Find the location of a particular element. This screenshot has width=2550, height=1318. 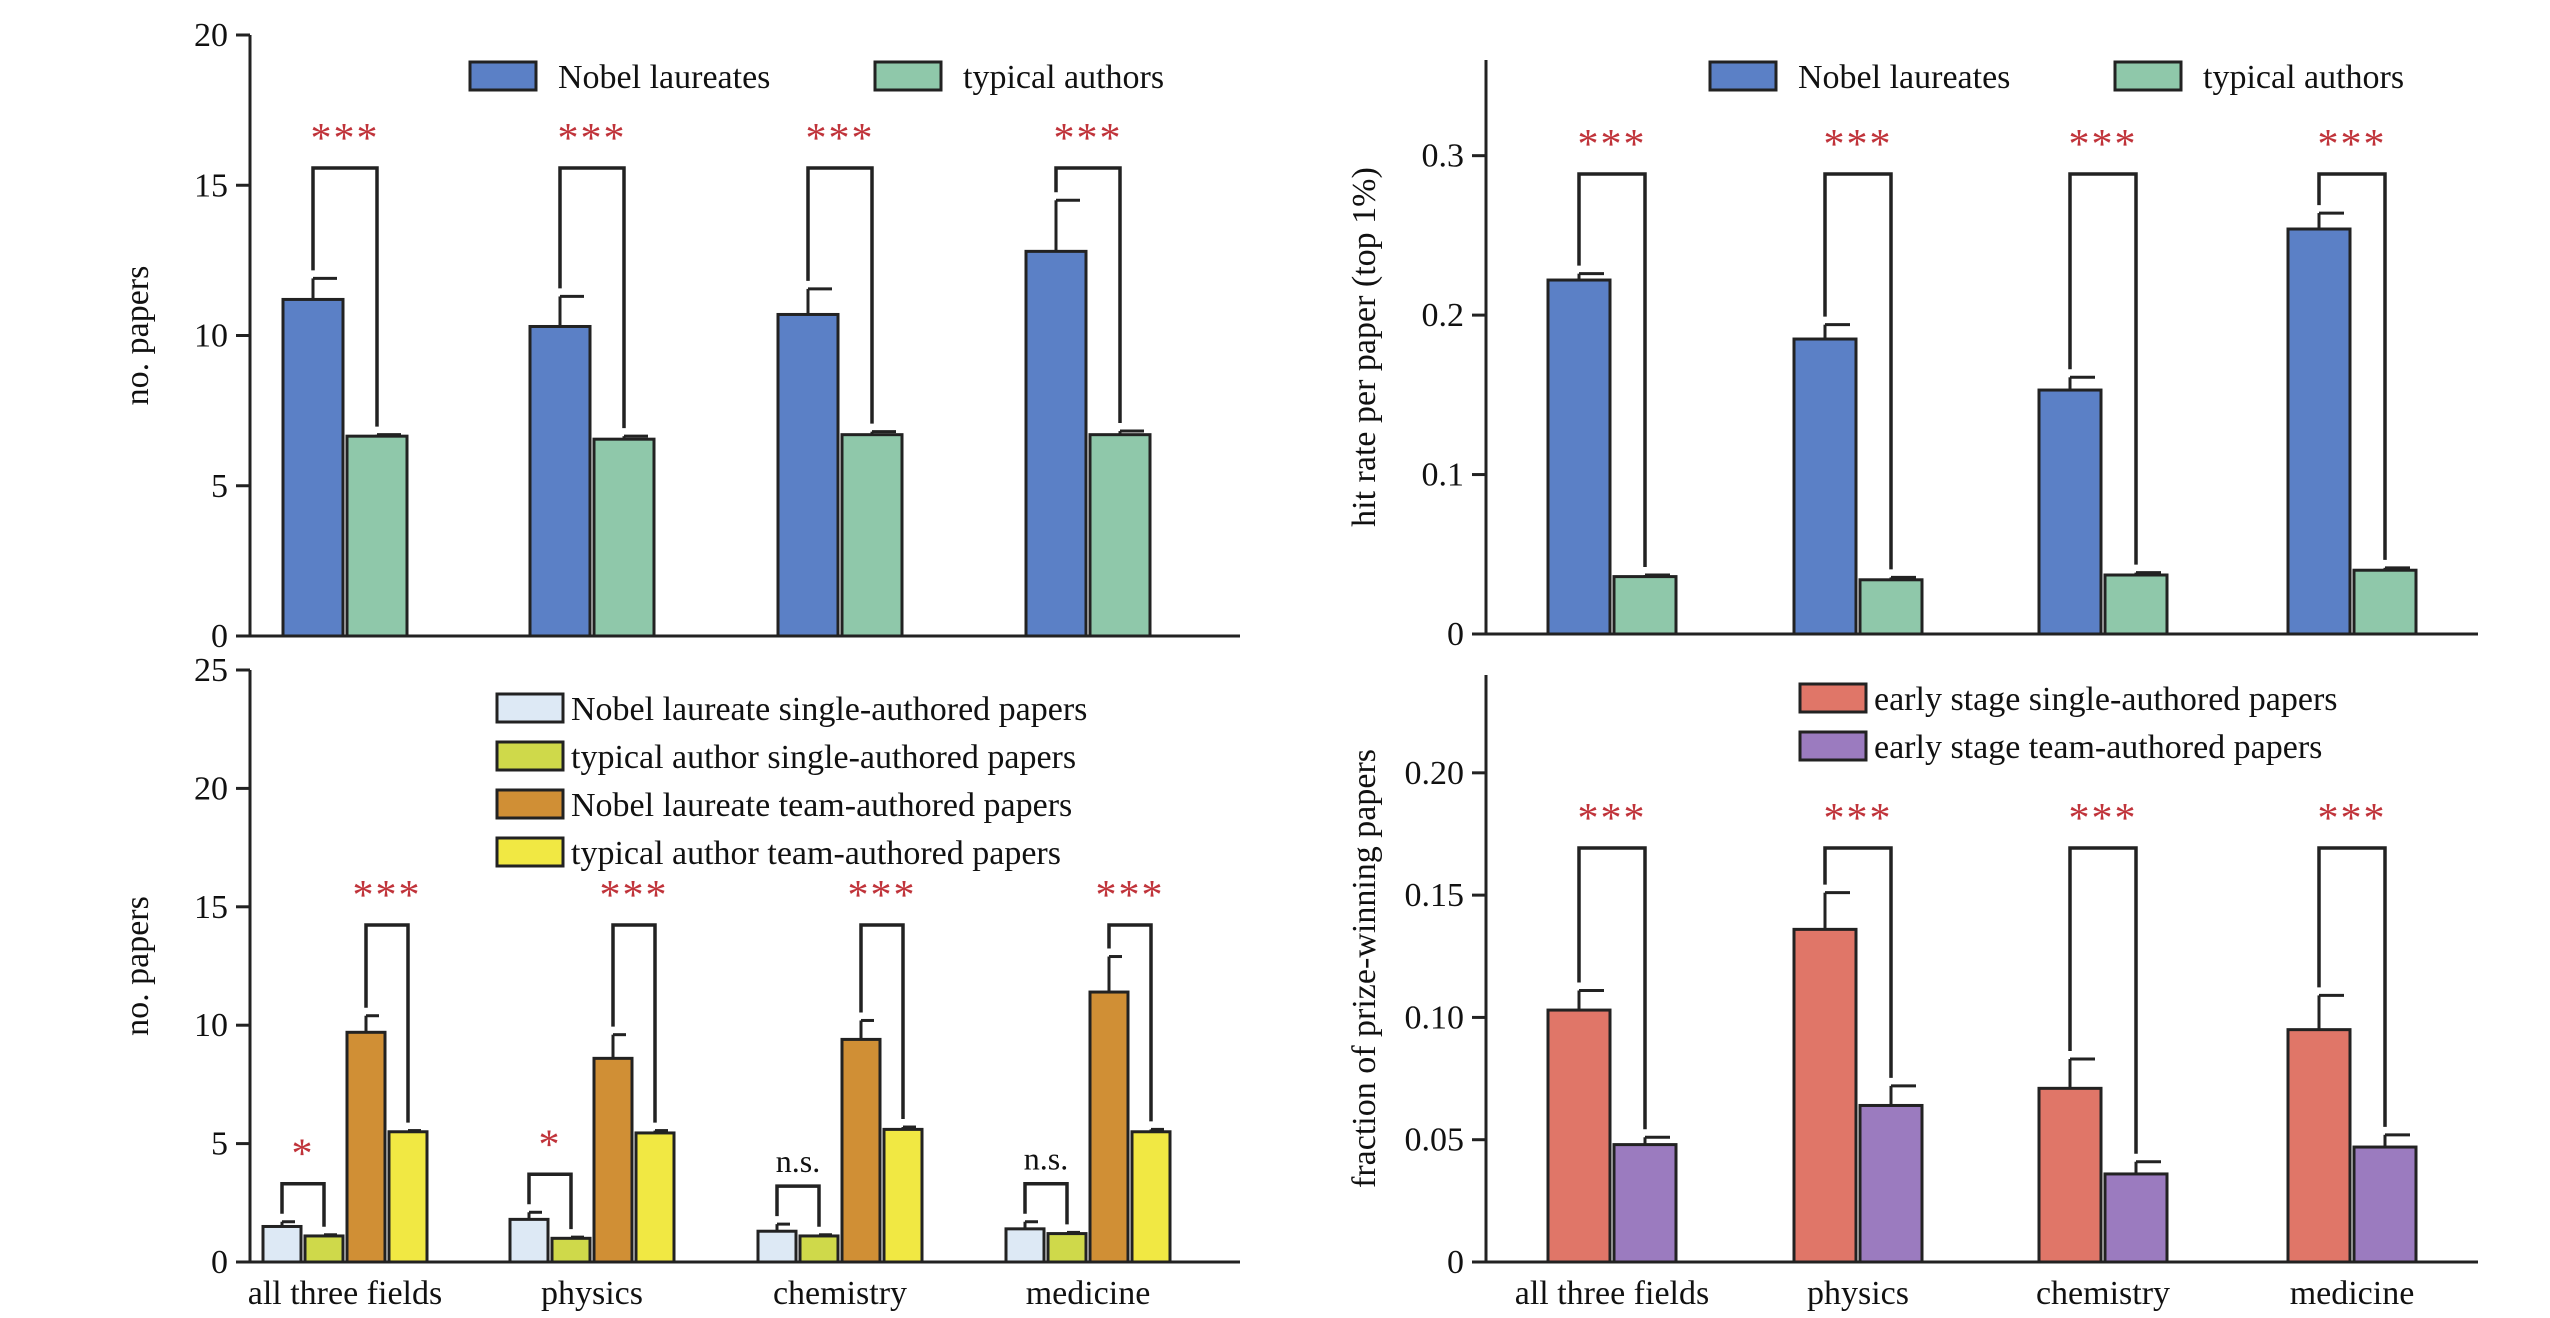

legend-label: Nobel laureates is located at coordinates (664, 77).